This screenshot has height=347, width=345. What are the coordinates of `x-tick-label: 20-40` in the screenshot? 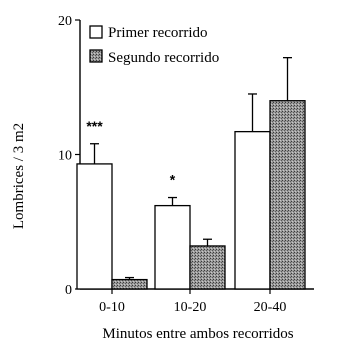 It's located at (270, 307).